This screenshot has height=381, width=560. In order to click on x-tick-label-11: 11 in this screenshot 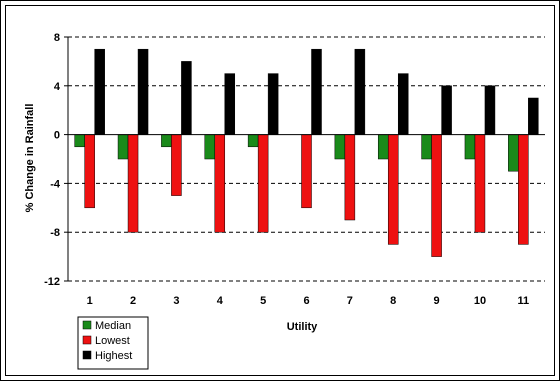, I will do `click(523, 301)`.